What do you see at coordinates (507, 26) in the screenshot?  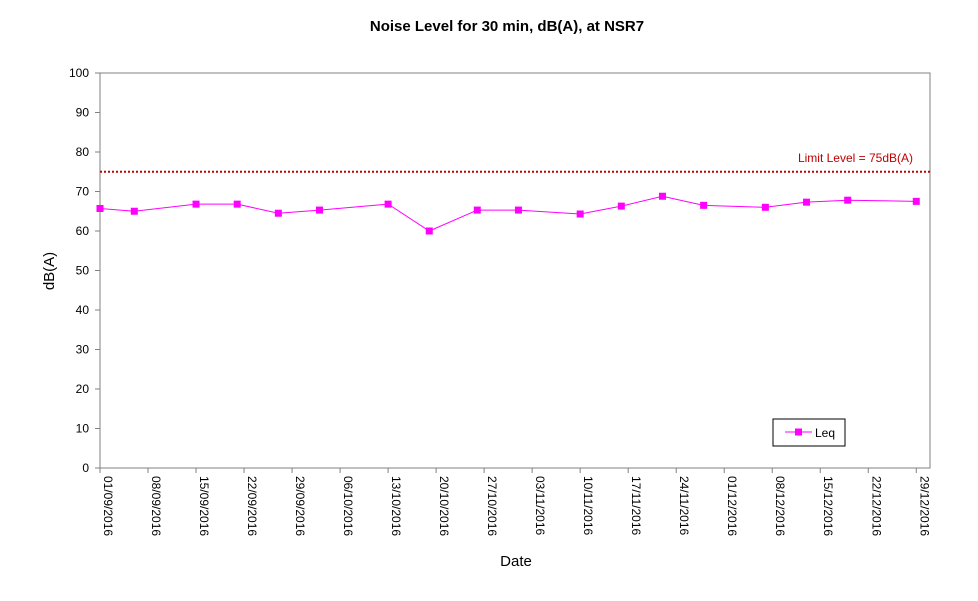 I see `chart-title: Noise Level for 30 min, dB(A), at NSR7` at bounding box center [507, 26].